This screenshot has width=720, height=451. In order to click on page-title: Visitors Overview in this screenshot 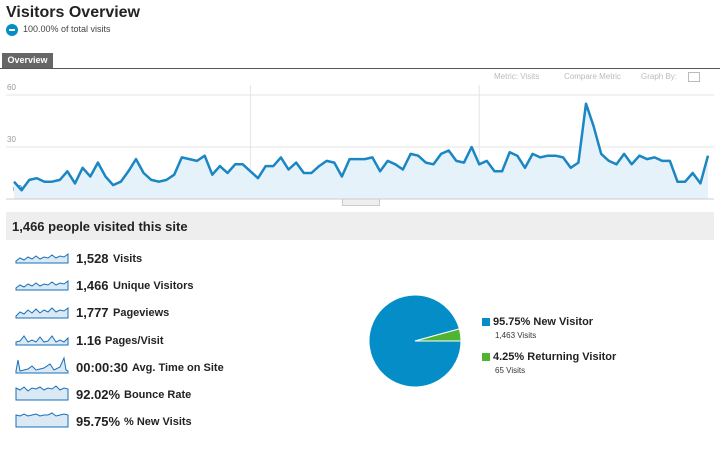, I will do `click(73, 12)`.